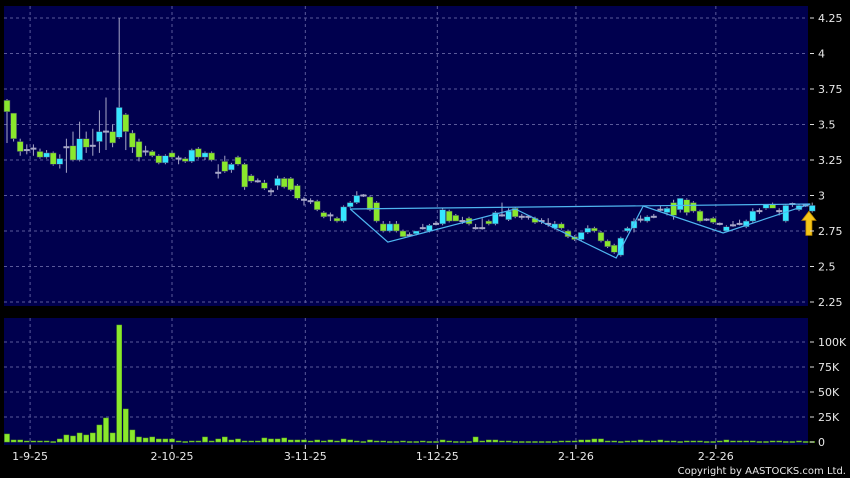 Image resolution: width=850 pixels, height=478 pixels. What do you see at coordinates (373, 454) in the screenshot?
I see `date-axis: 1-9-25 2-10-25 3-11-25 1-12-25 2-1-26 2-2-26` at bounding box center [373, 454].